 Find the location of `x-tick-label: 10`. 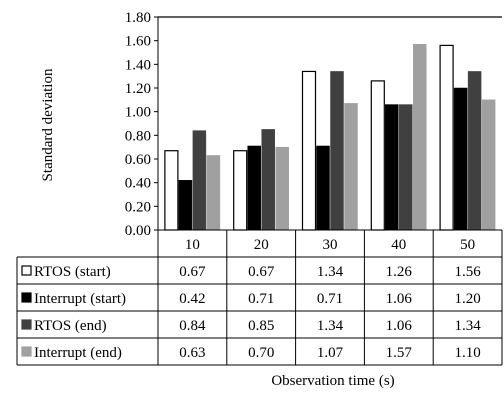

x-tick-label: 10 is located at coordinates (192, 245).